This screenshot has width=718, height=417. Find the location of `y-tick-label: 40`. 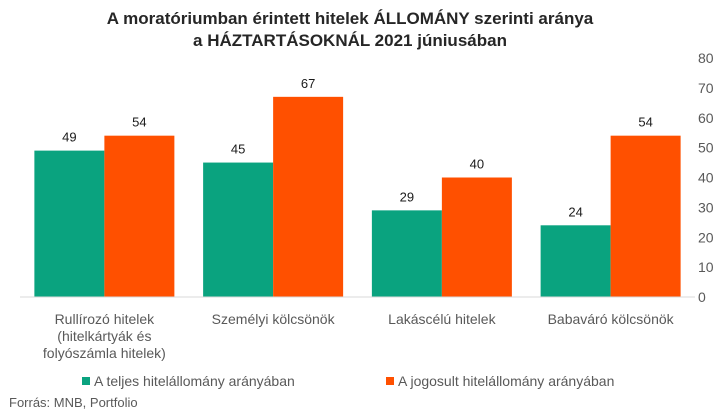

y-tick-label: 40 is located at coordinates (706, 178).